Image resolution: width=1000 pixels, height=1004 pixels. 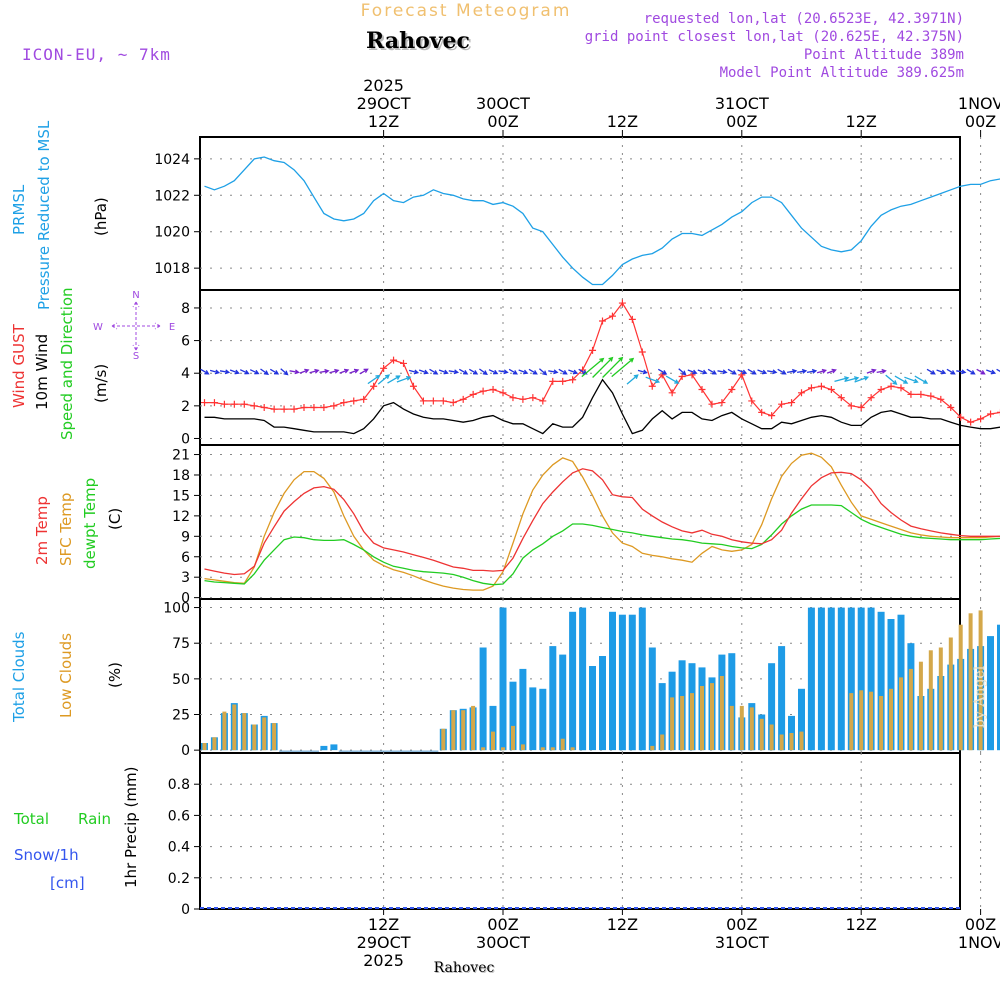 I want to click on y-tick-label: 1020, so click(x=172, y=233).